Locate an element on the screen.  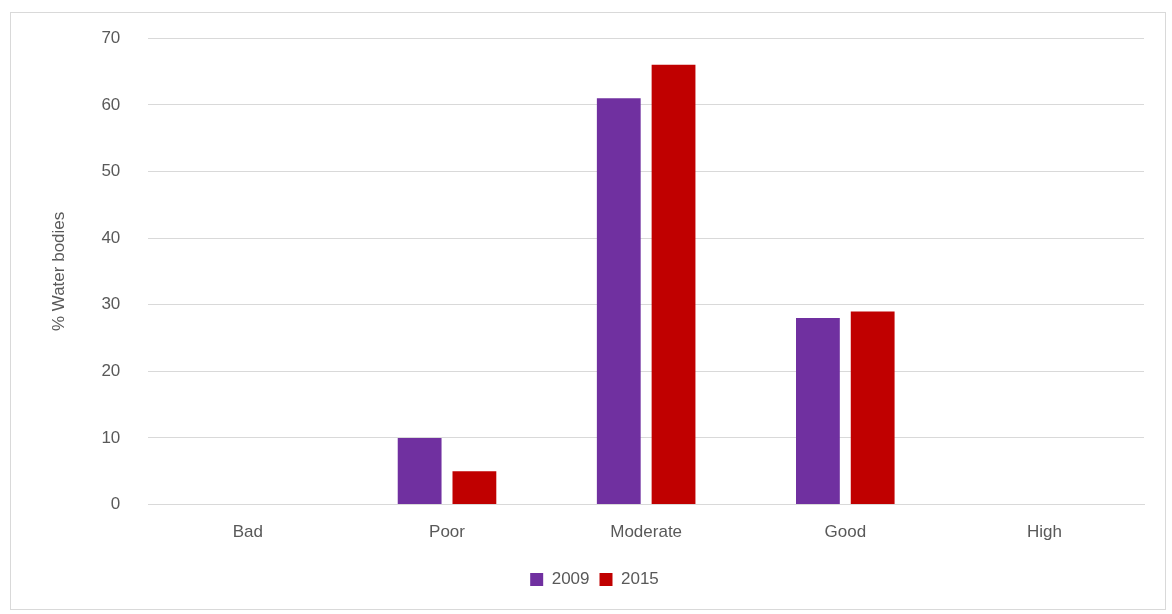
y-tick-label: 70 is located at coordinates (111, 37).